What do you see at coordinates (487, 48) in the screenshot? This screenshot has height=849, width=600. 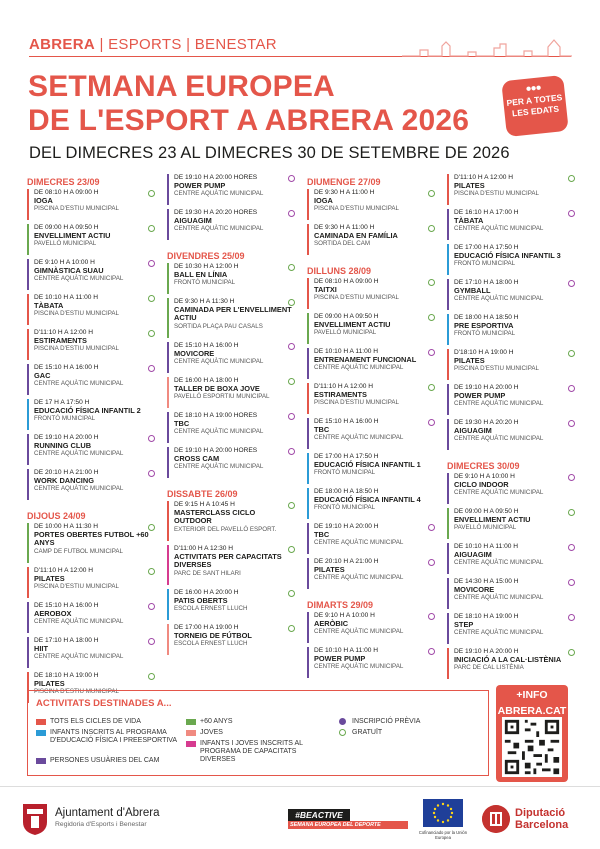 I see `skyline-icon` at bounding box center [487, 48].